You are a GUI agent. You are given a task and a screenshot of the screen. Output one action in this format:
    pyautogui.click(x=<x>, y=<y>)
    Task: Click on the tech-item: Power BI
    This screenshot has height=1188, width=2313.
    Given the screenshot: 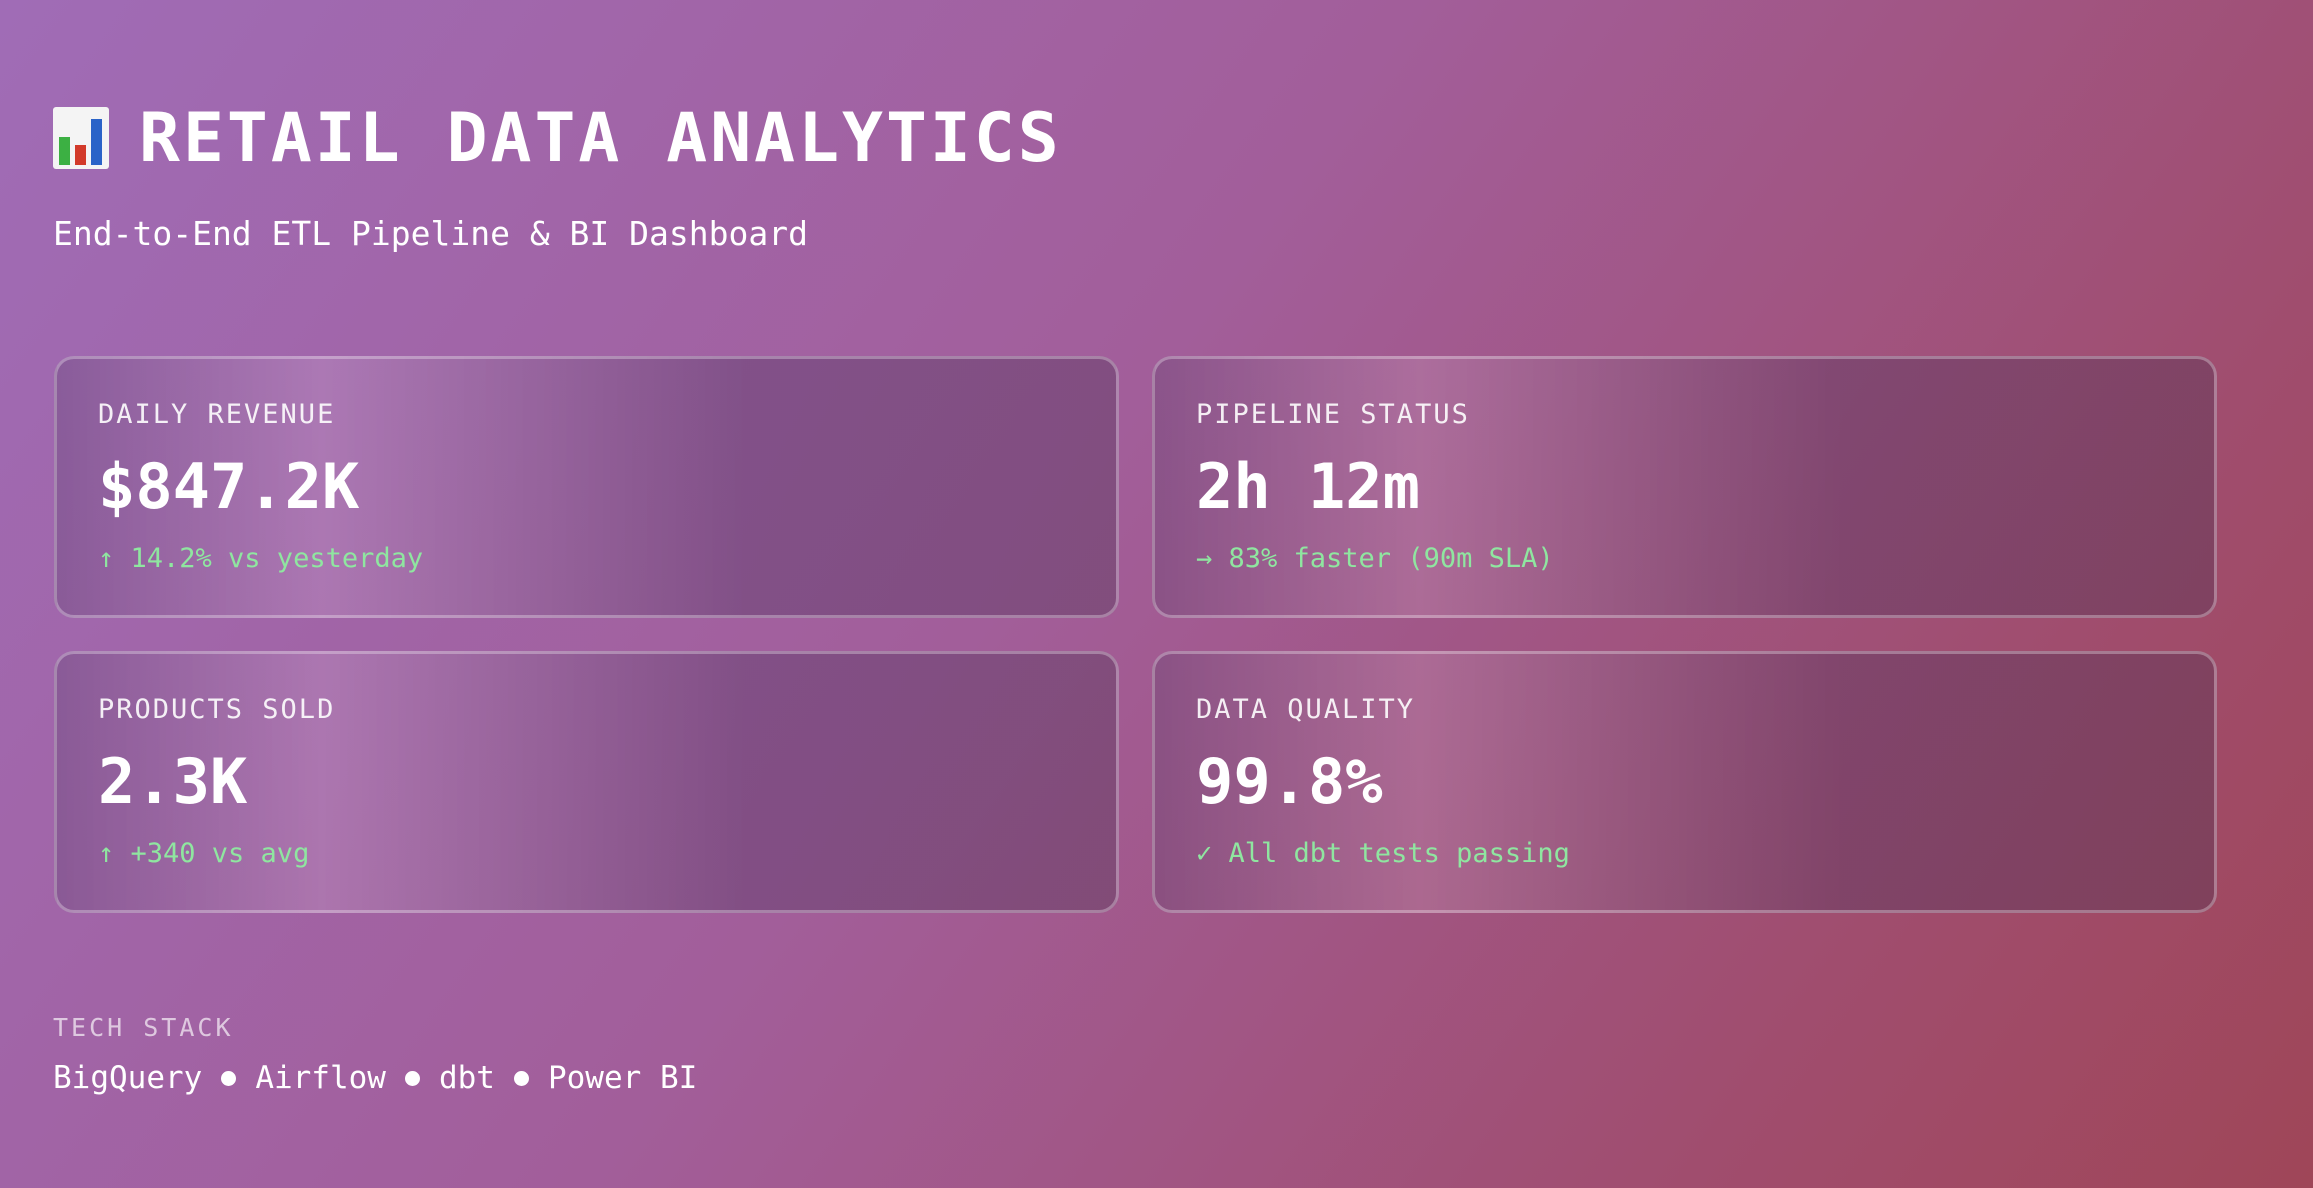 What is the action you would take?
    pyautogui.click(x=622, y=1078)
    